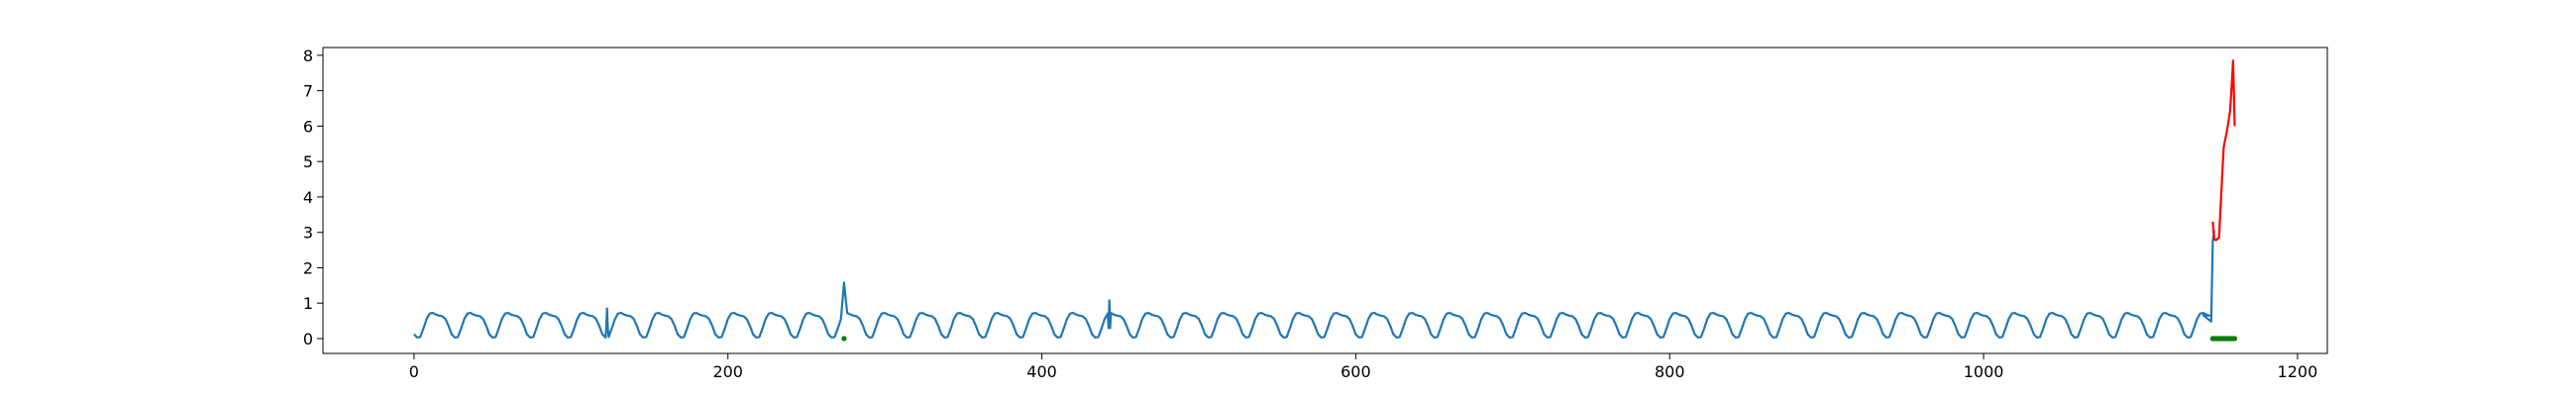 This screenshot has height=396, width=2576. Describe the element at coordinates (308, 303) in the screenshot. I see `y-tick-label-1: 1` at that location.